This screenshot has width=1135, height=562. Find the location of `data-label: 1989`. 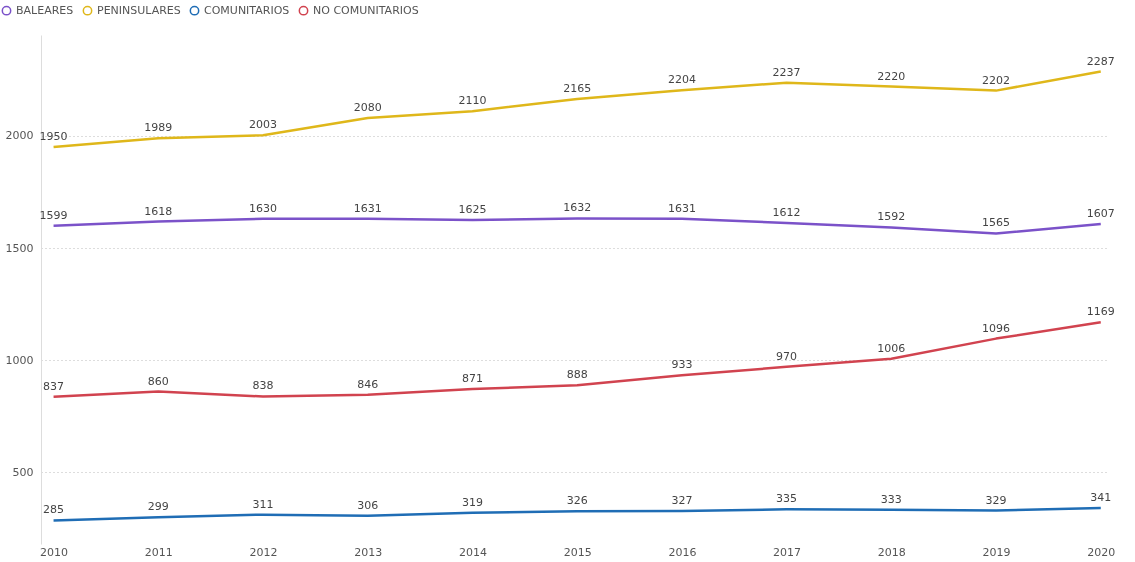

data-label: 1989 is located at coordinates (158, 128).